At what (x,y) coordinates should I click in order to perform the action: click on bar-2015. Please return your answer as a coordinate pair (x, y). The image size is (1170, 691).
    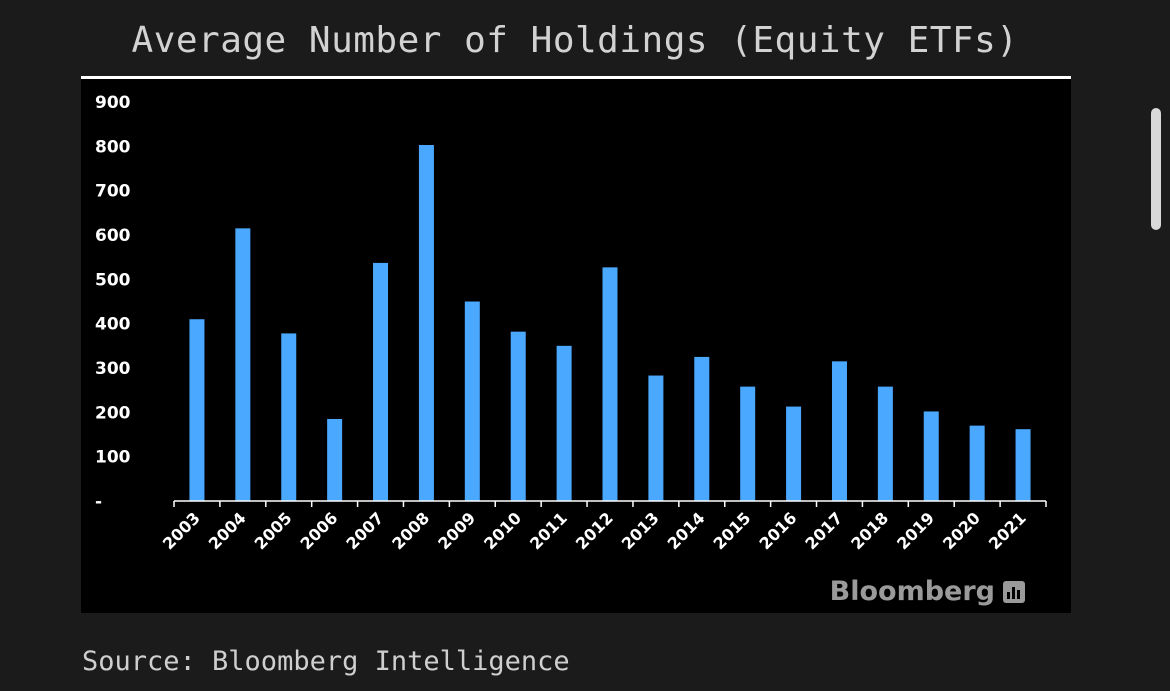
    Looking at the image, I should click on (748, 443).